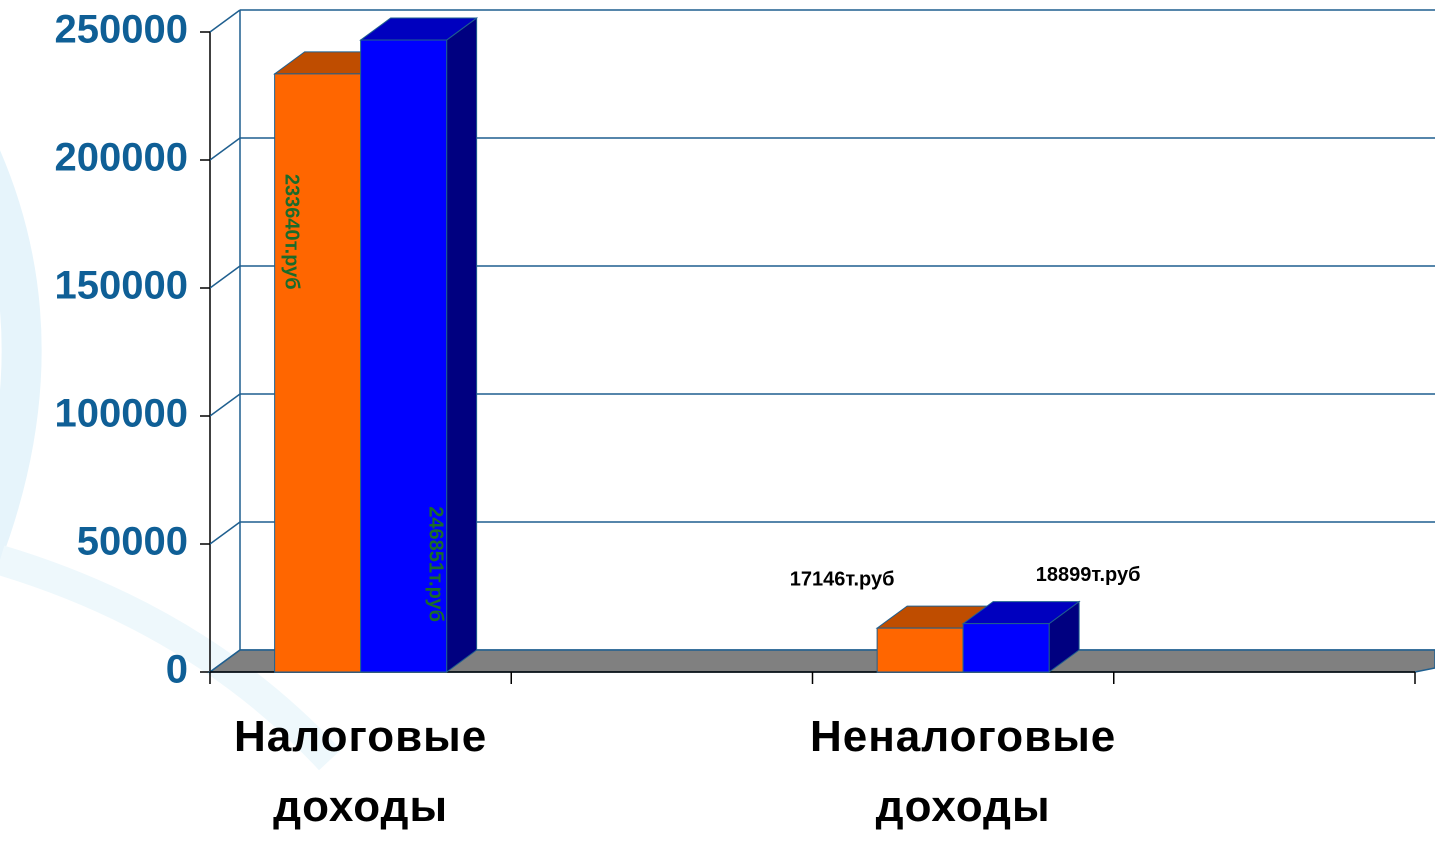 The height and width of the screenshot is (842, 1435). I want to click on y-tick-label: 250000, so click(121, 30).